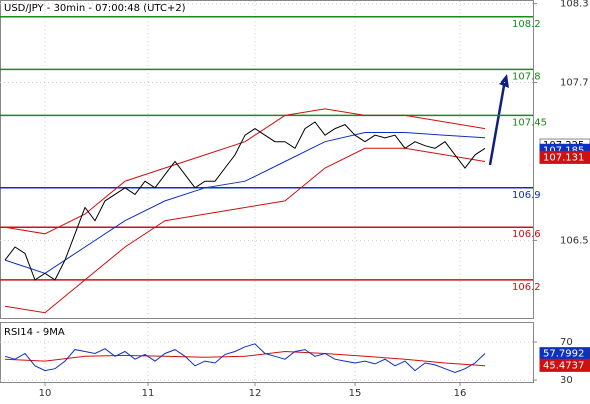  I want to click on y-tick-label: 30, so click(566, 380).